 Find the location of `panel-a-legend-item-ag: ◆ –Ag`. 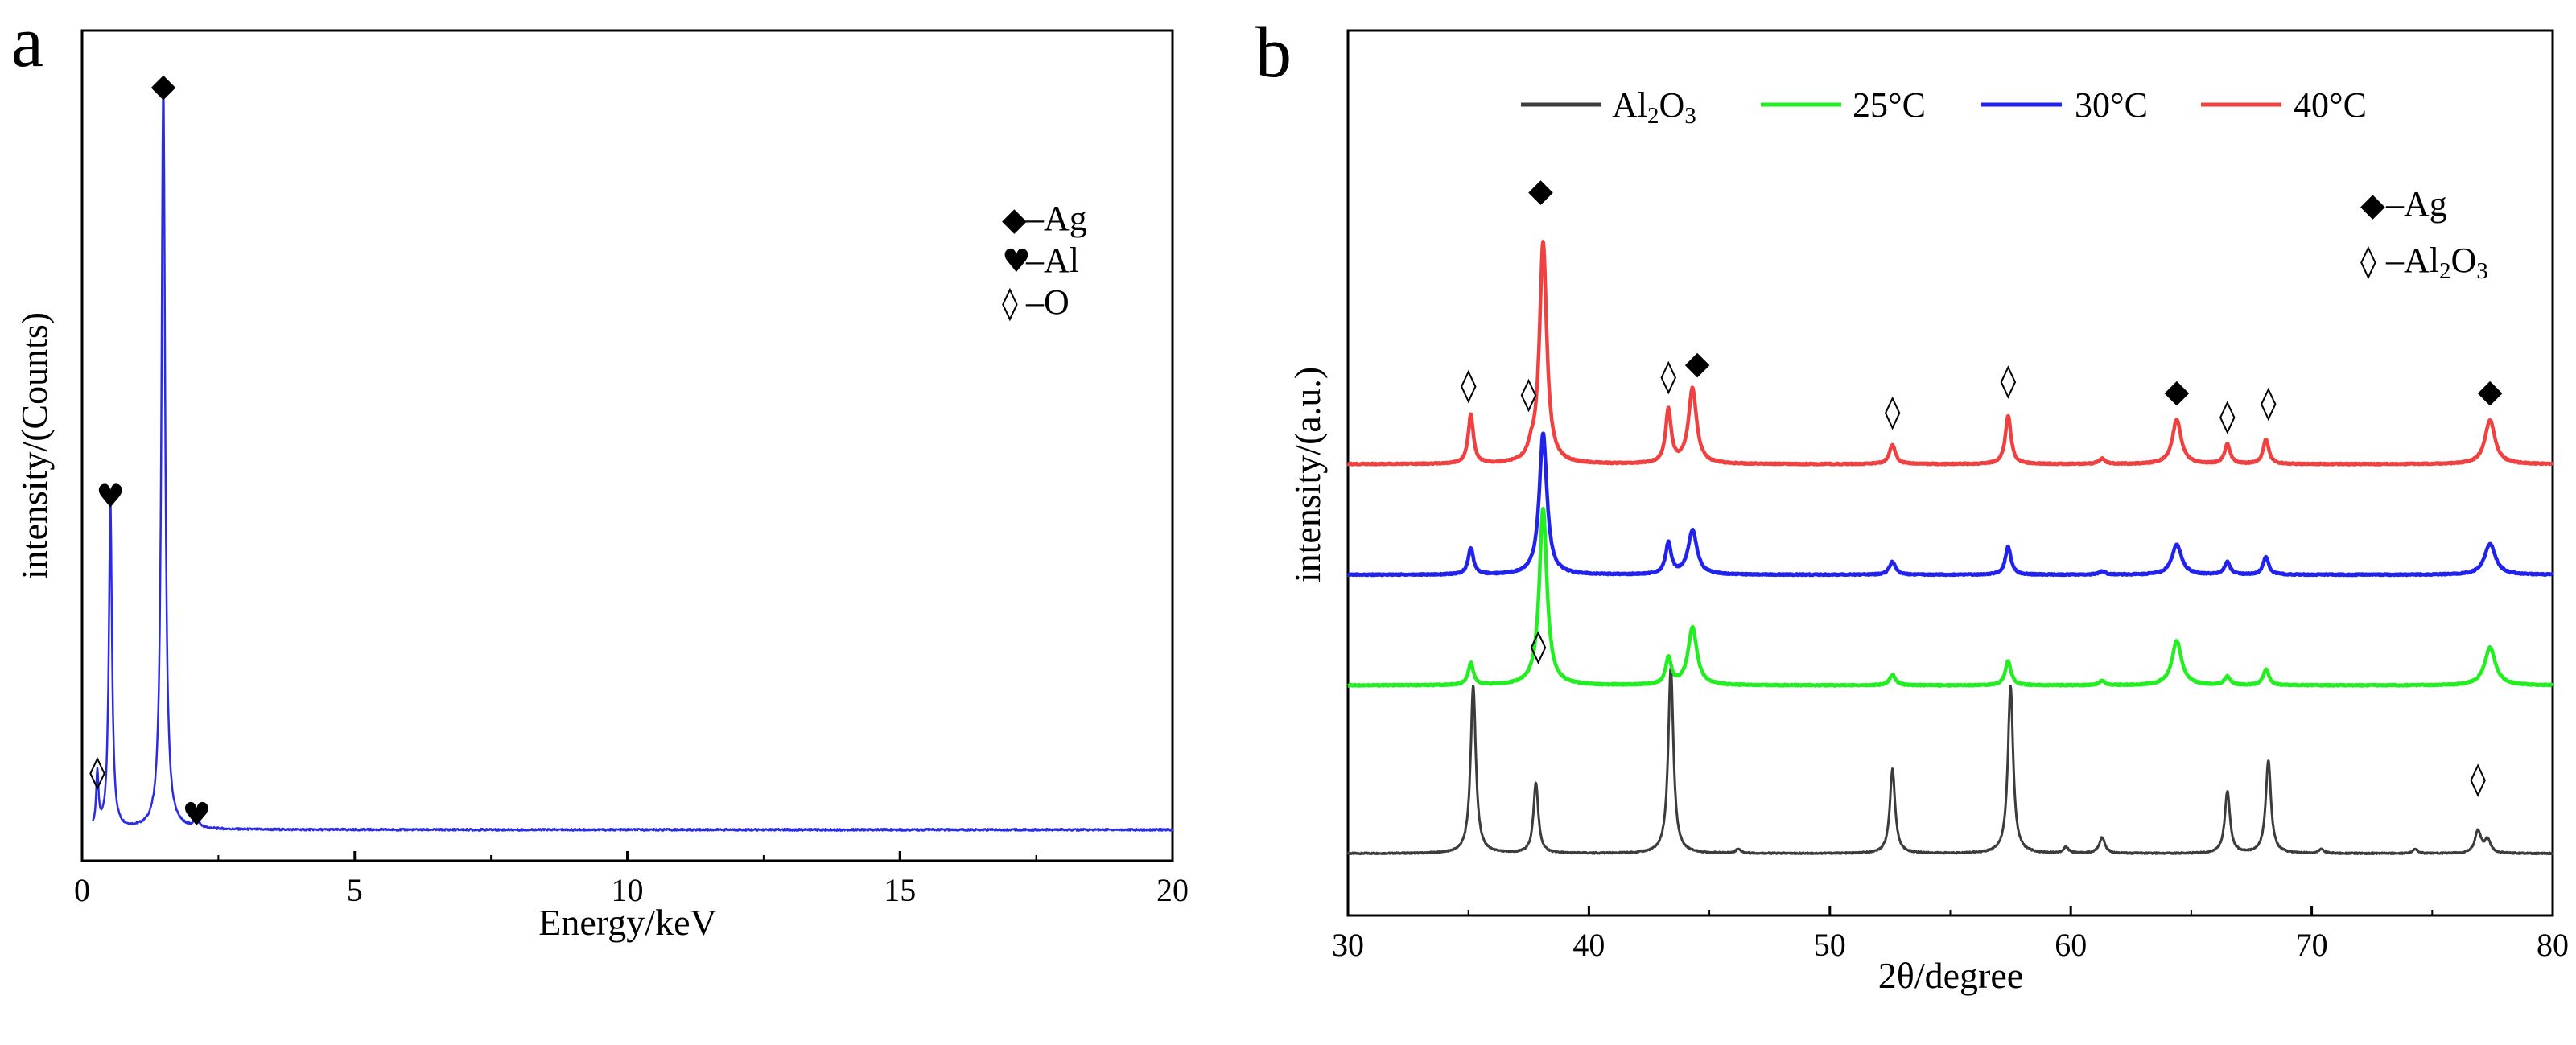

panel-a-legend-item-ag: ◆ –Ag is located at coordinates (1044, 219).